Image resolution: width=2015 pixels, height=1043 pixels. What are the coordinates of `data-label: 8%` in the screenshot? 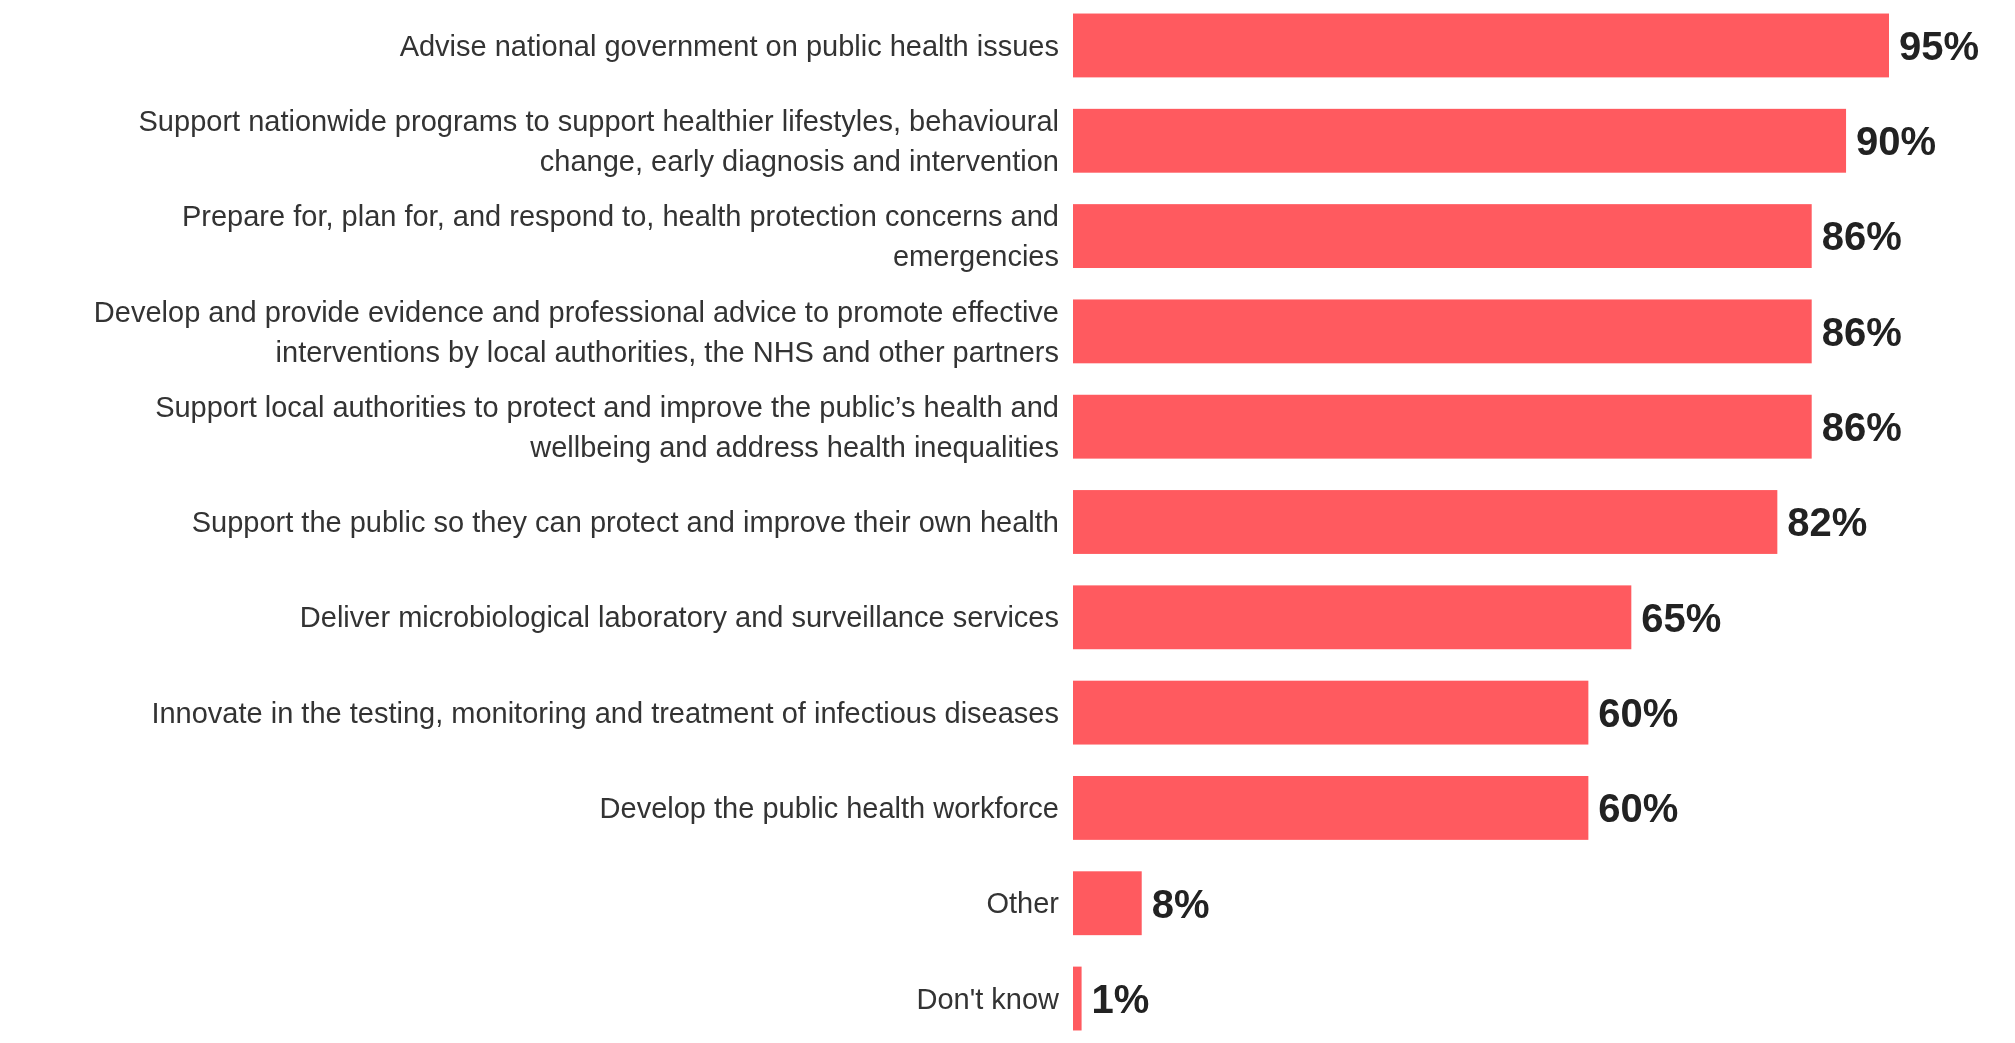 It's located at (1180, 903).